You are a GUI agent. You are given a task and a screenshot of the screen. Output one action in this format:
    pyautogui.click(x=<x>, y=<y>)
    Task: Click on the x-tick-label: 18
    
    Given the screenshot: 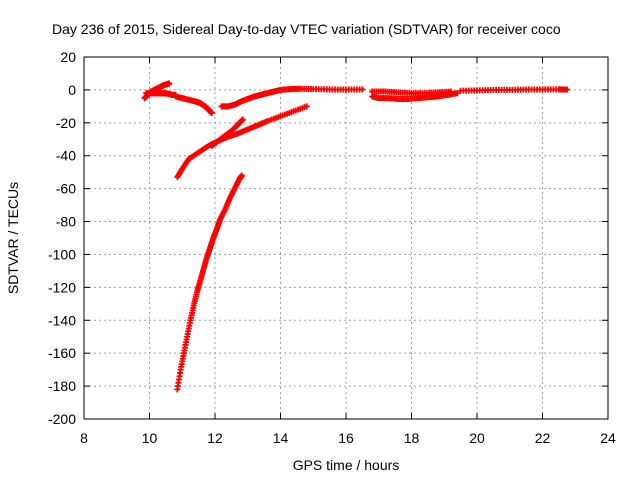 What is the action you would take?
    pyautogui.click(x=412, y=438)
    